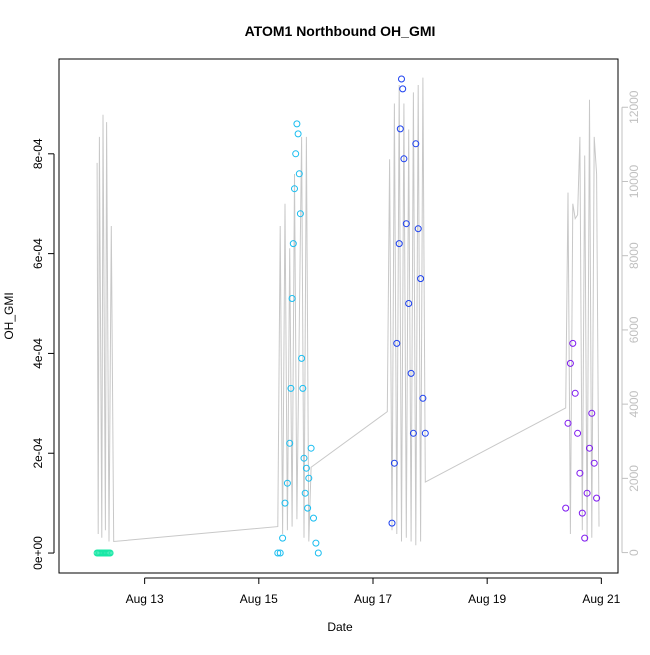 The height and width of the screenshot is (655, 650). What do you see at coordinates (601, 599) in the screenshot?
I see `x-tick-label: Aug 21` at bounding box center [601, 599].